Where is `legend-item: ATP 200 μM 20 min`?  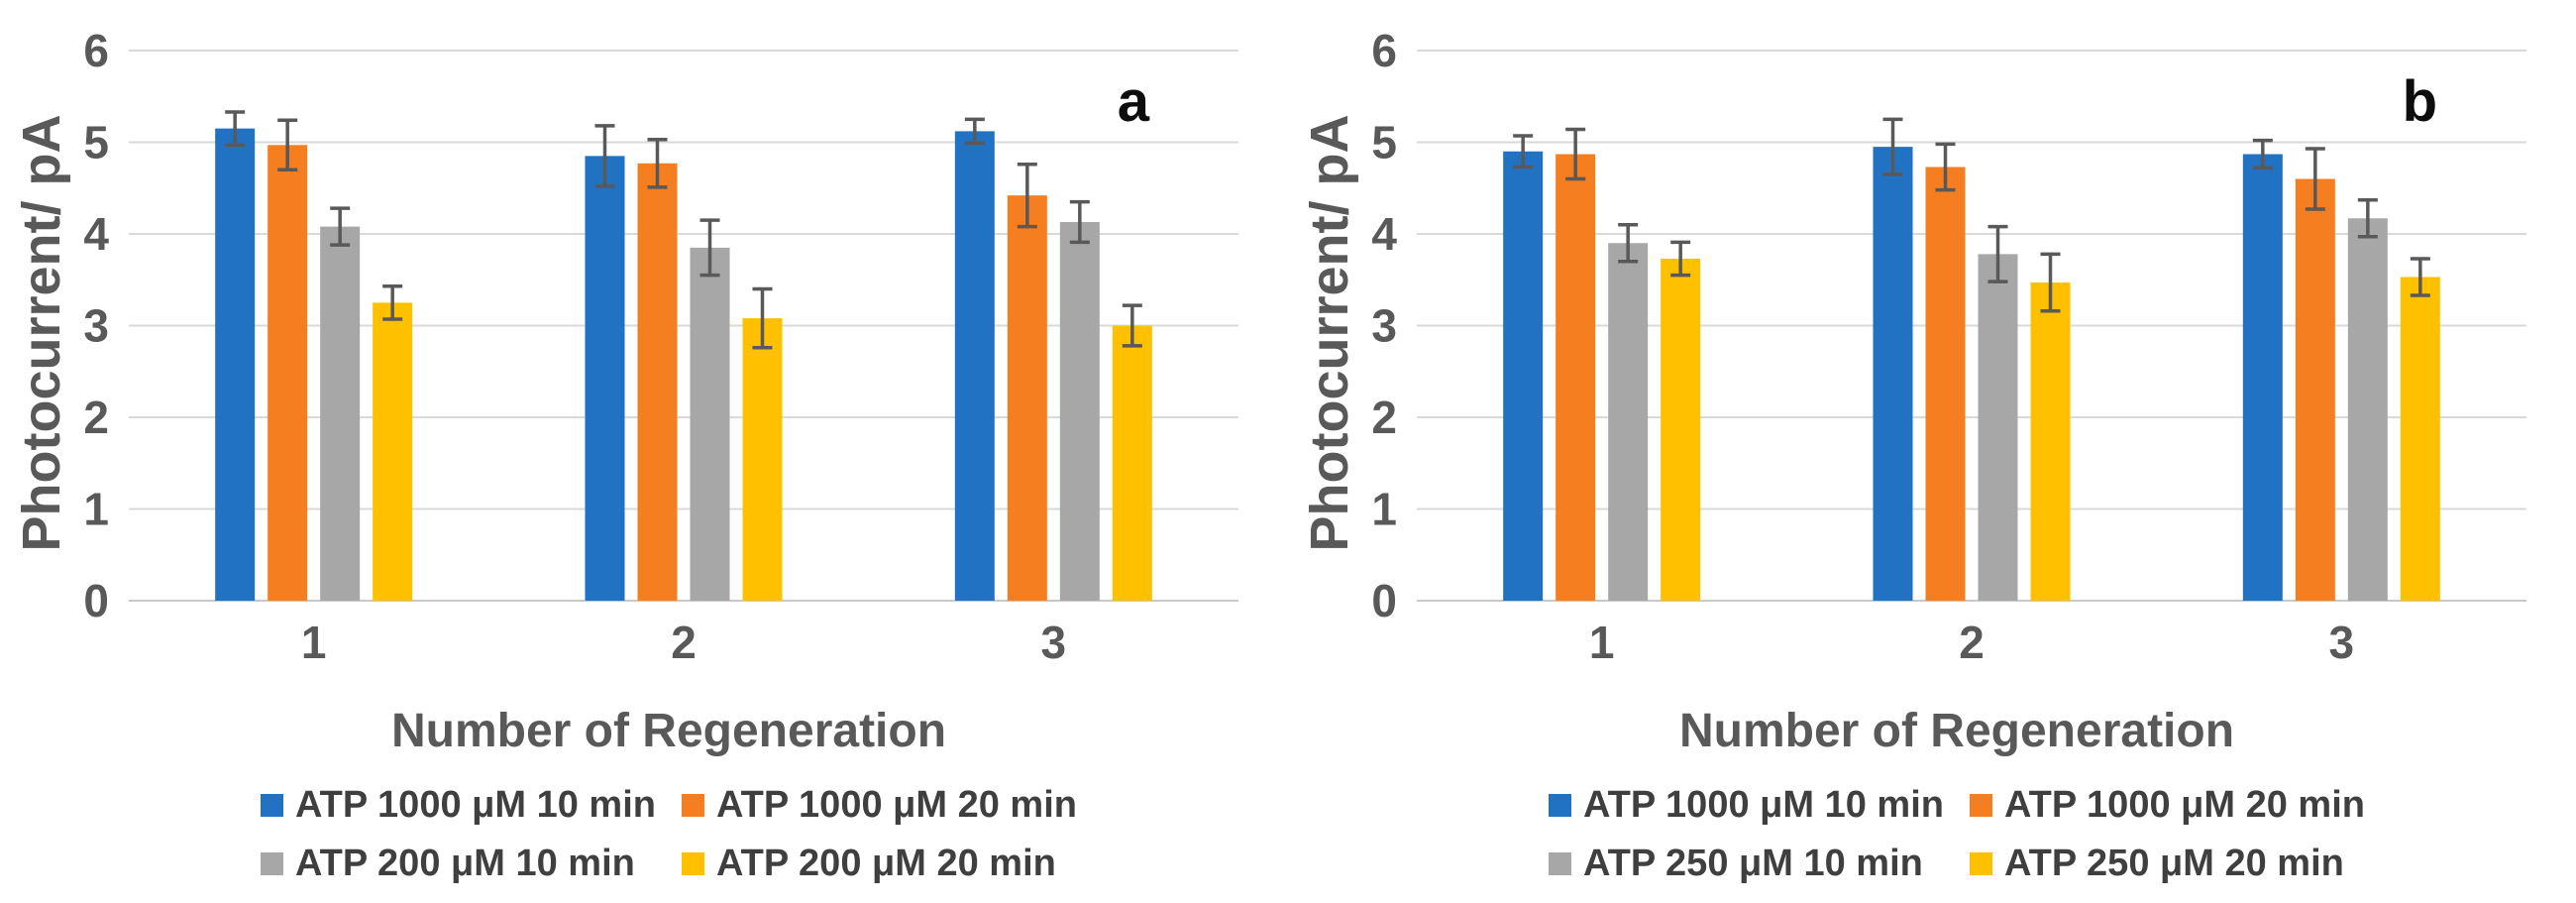
legend-item: ATP 200 μM 20 min is located at coordinates (879, 864).